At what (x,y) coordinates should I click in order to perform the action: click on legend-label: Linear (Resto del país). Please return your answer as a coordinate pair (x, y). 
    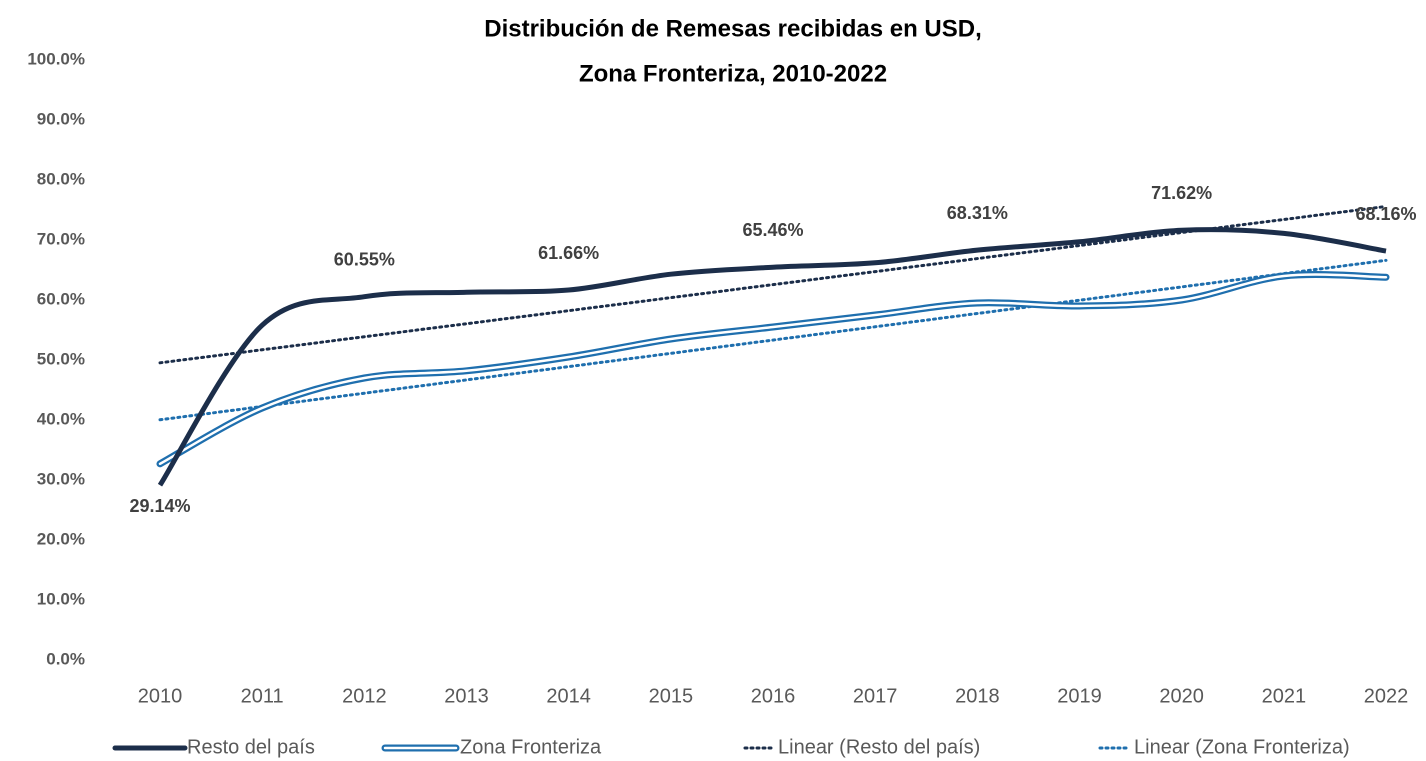
    Looking at the image, I should click on (879, 747).